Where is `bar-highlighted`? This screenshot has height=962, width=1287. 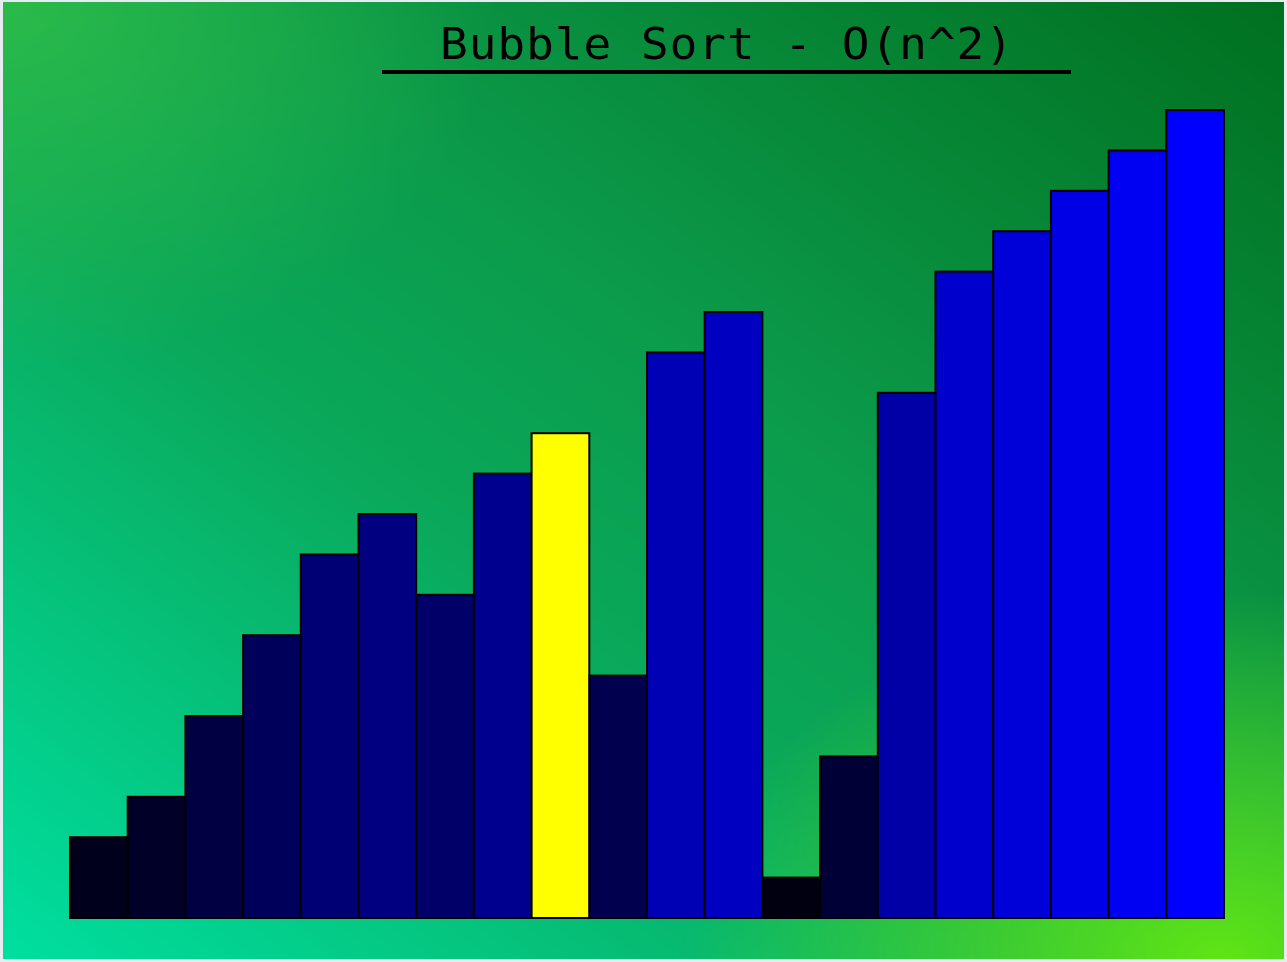 bar-highlighted is located at coordinates (560, 675).